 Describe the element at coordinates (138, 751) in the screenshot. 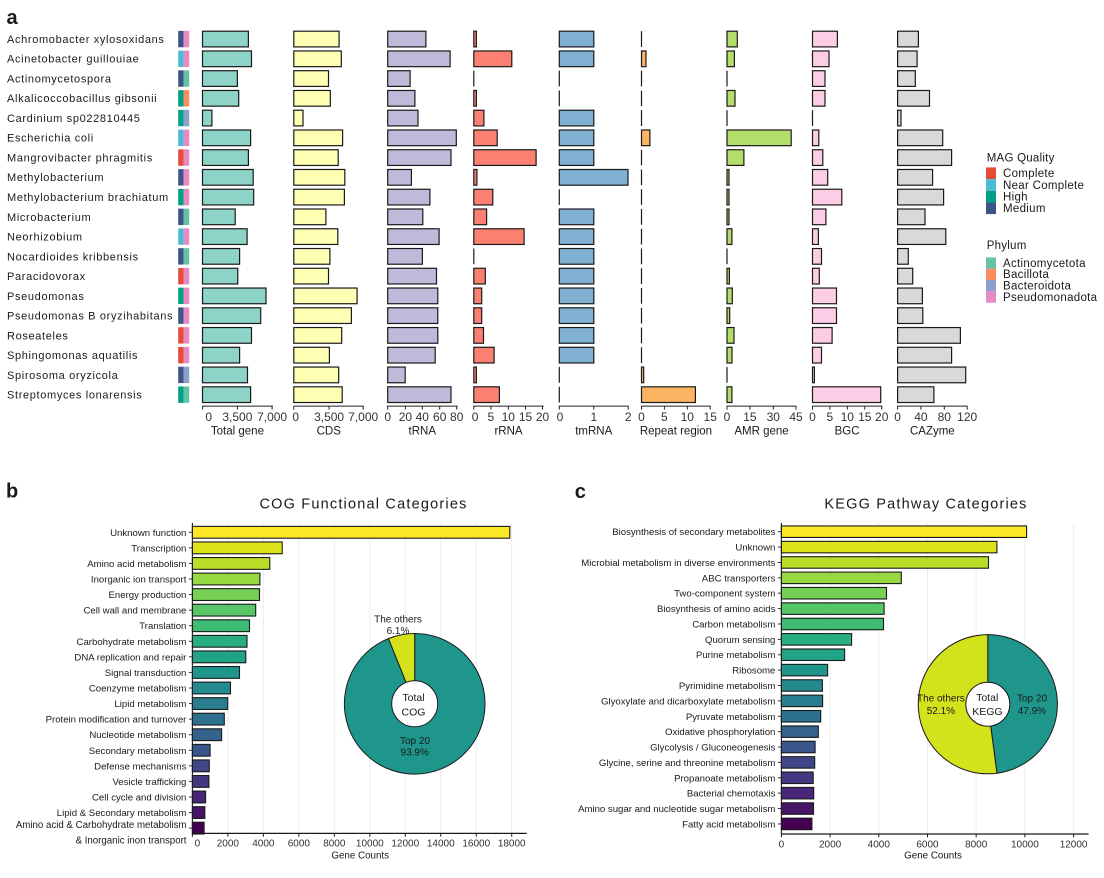

I see `svg-text: Secondary metabolism` at that location.